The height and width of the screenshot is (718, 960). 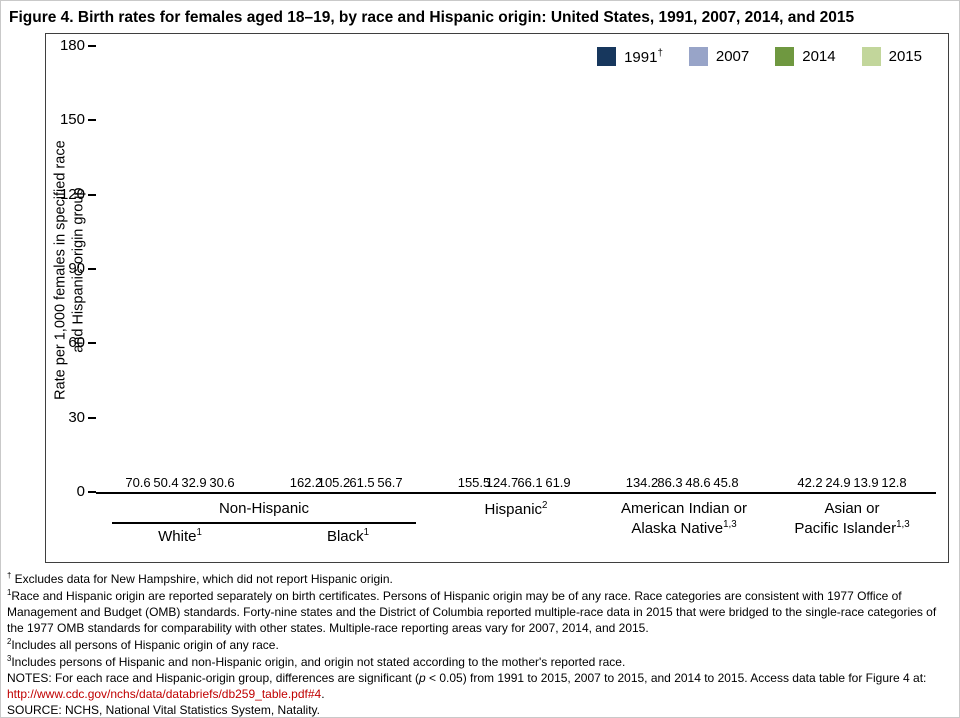 What do you see at coordinates (759, 56) in the screenshot?
I see `legend: 1991† 2007 2014 2015` at bounding box center [759, 56].